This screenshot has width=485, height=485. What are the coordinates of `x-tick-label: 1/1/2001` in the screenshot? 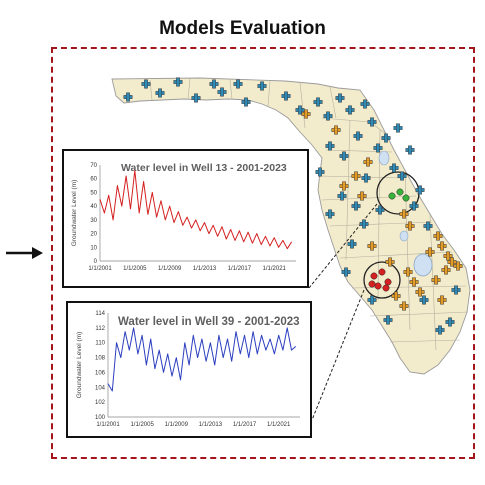 It's located at (108, 425).